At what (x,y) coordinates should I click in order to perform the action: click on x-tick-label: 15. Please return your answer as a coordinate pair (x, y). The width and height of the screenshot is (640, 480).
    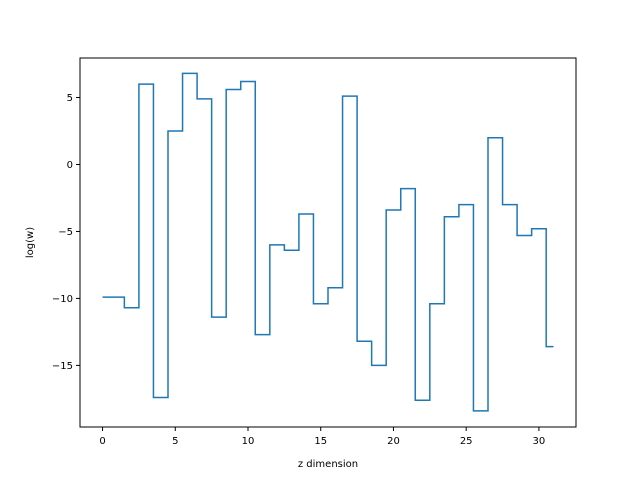
    Looking at the image, I should click on (320, 441).